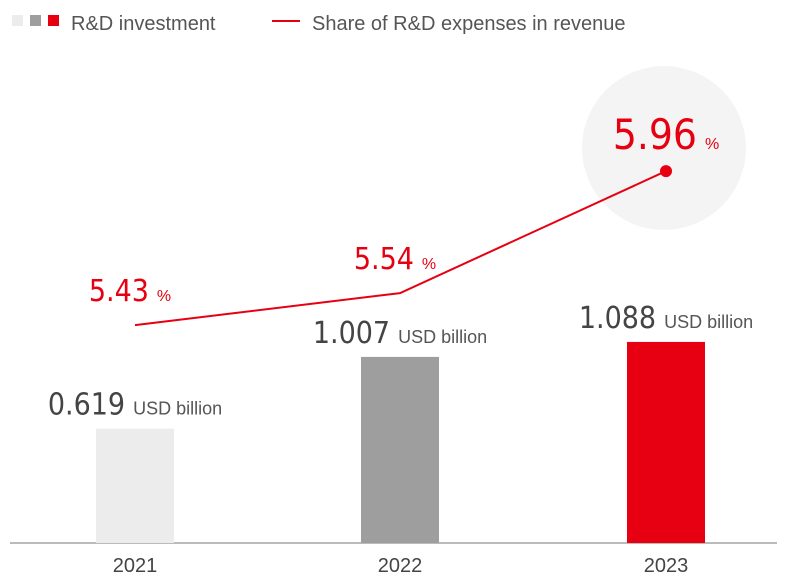 Image resolution: width=787 pixels, height=578 pixels. I want to click on bar-value-label: 1.007 USD billion, so click(400, 333).